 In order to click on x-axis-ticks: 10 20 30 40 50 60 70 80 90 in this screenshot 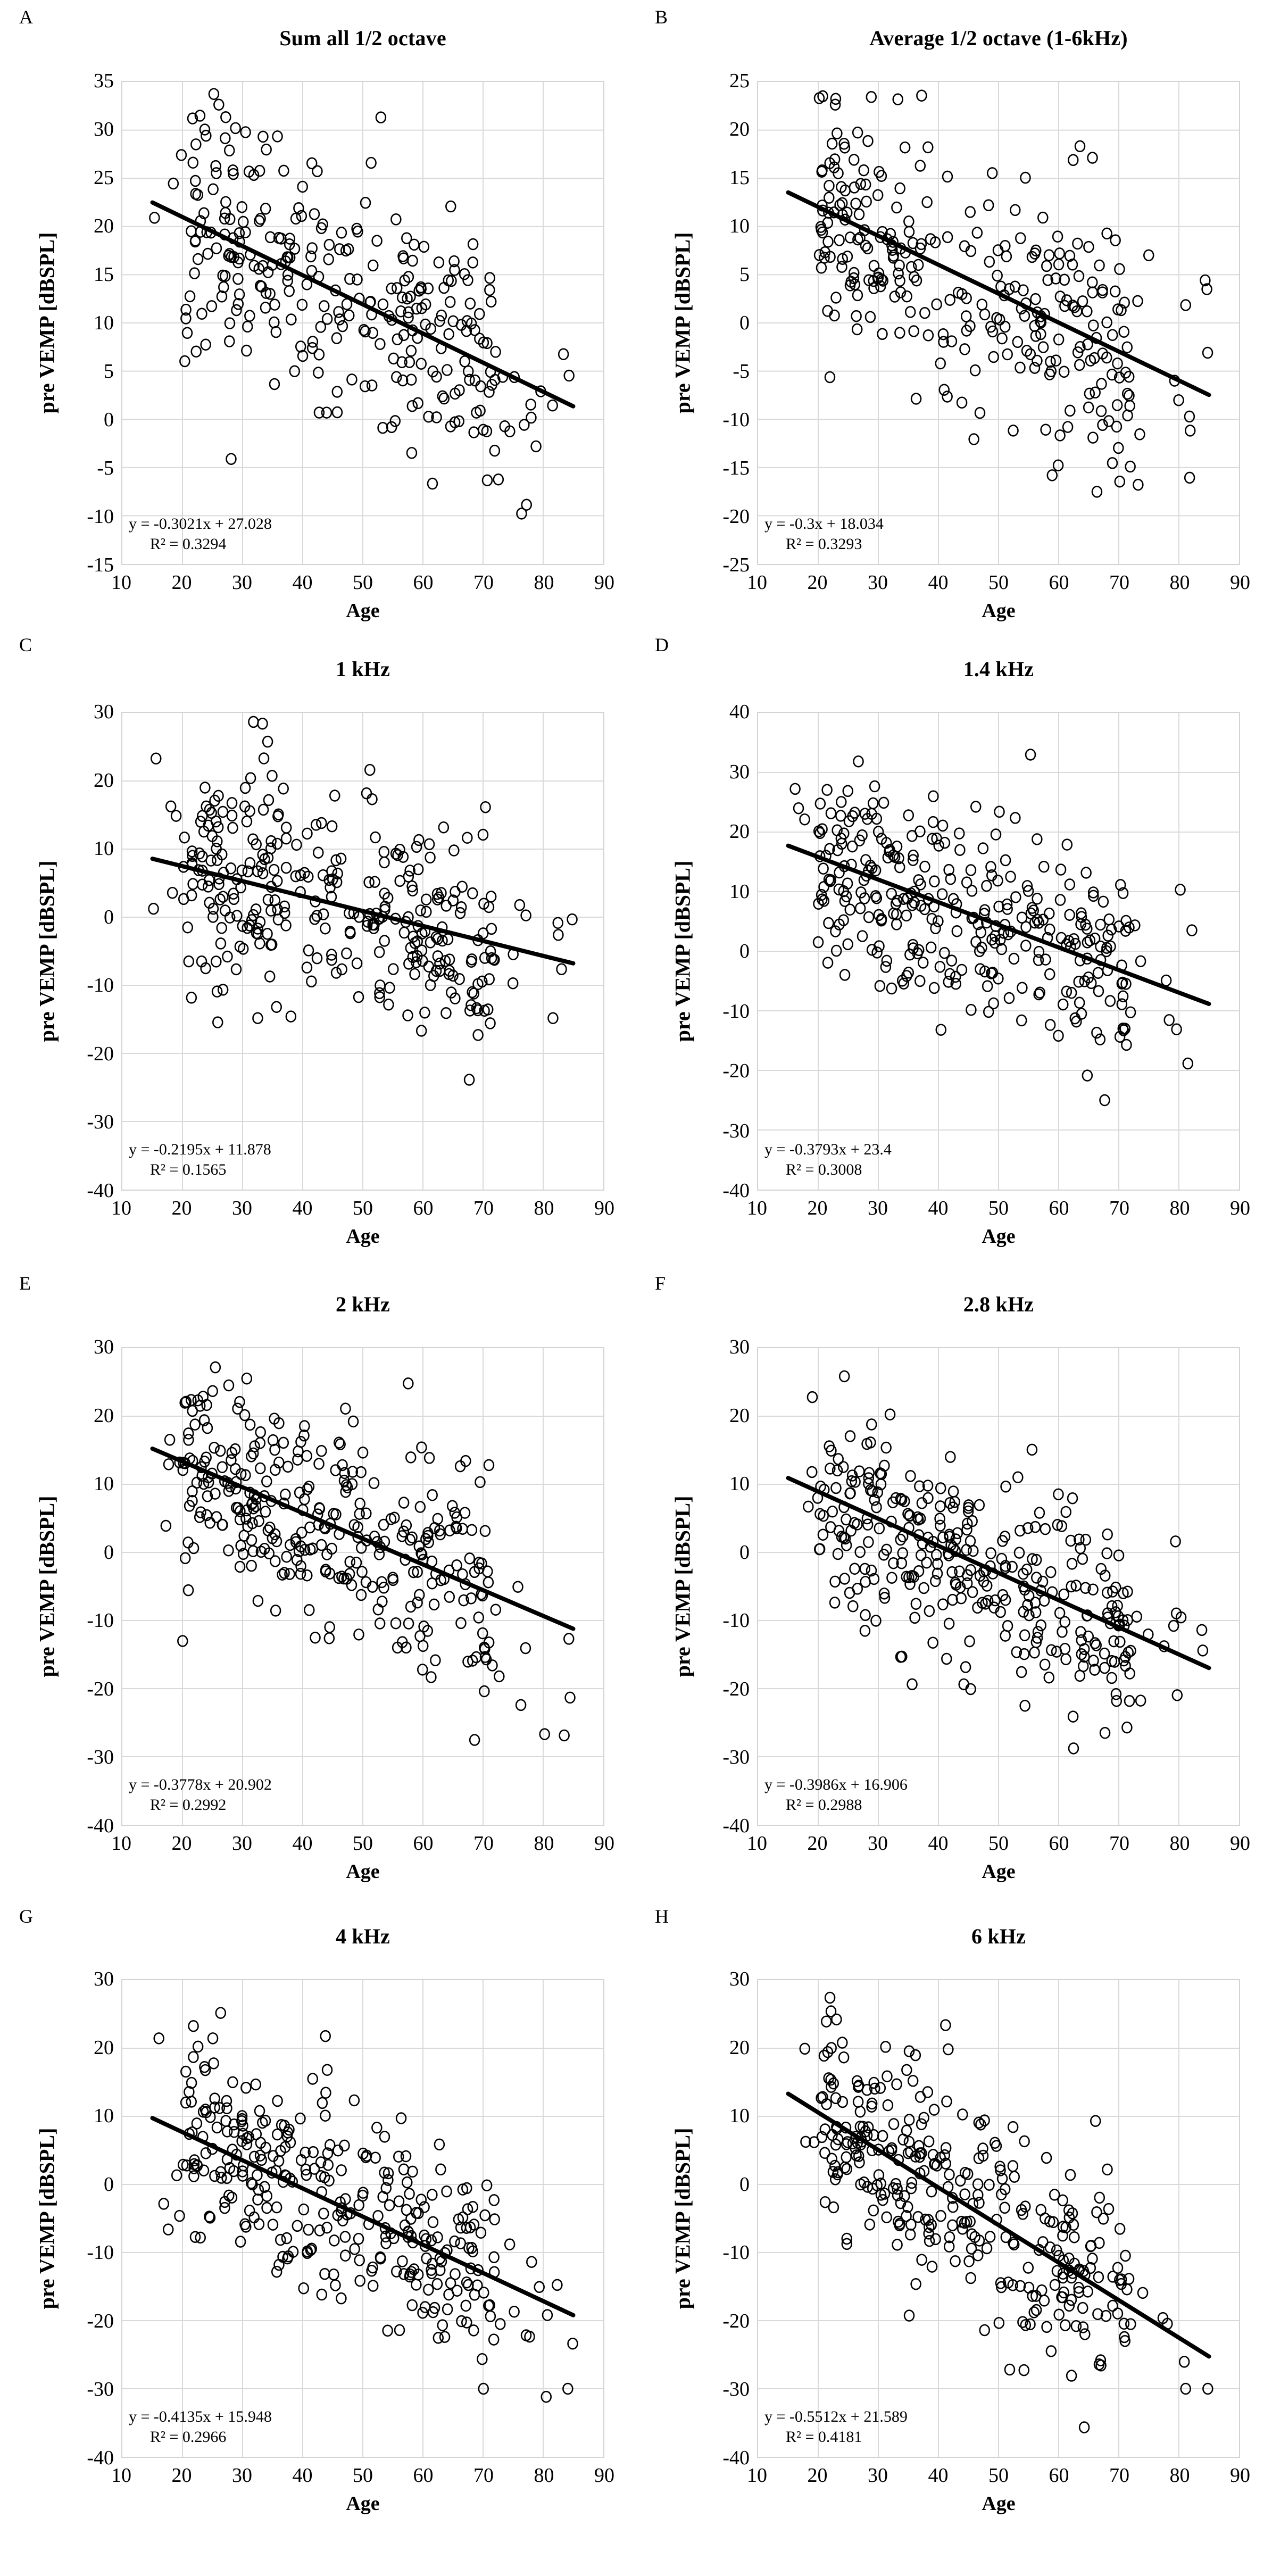, I will do `click(362, 584)`.